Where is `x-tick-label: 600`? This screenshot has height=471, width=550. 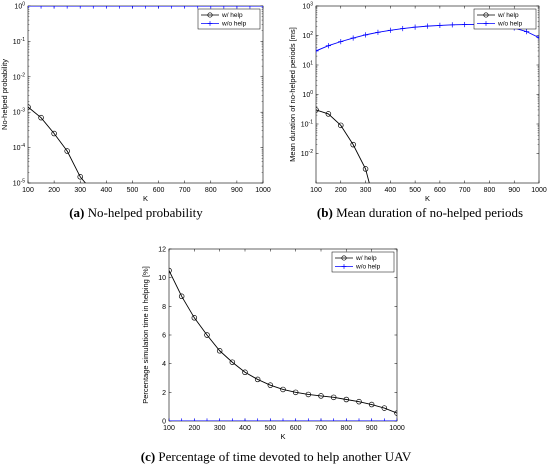
x-tick-label: 600 is located at coordinates (296, 428).